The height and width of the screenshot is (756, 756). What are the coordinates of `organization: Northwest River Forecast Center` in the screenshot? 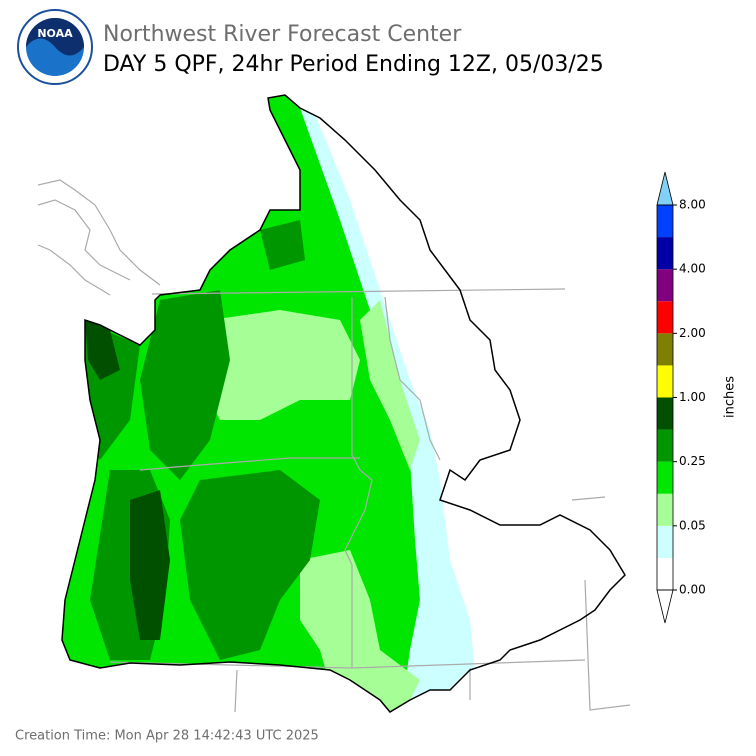 It's located at (282, 34).